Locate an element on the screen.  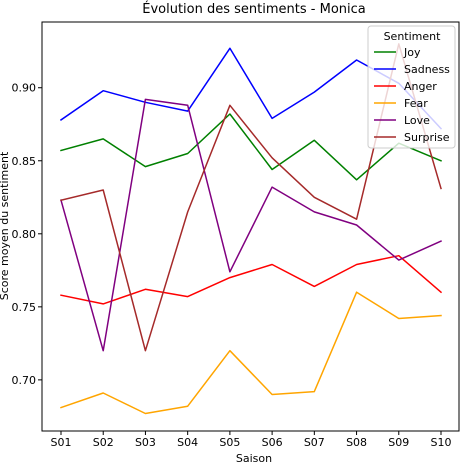
legend-box is located at coordinates (411, 87).